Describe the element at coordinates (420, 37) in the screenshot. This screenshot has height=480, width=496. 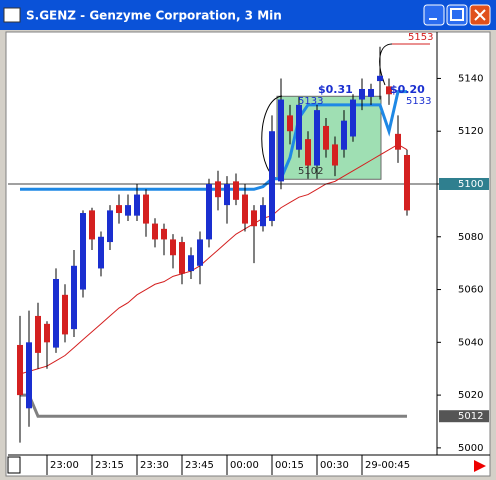
I see `annotation: 5153` at that location.